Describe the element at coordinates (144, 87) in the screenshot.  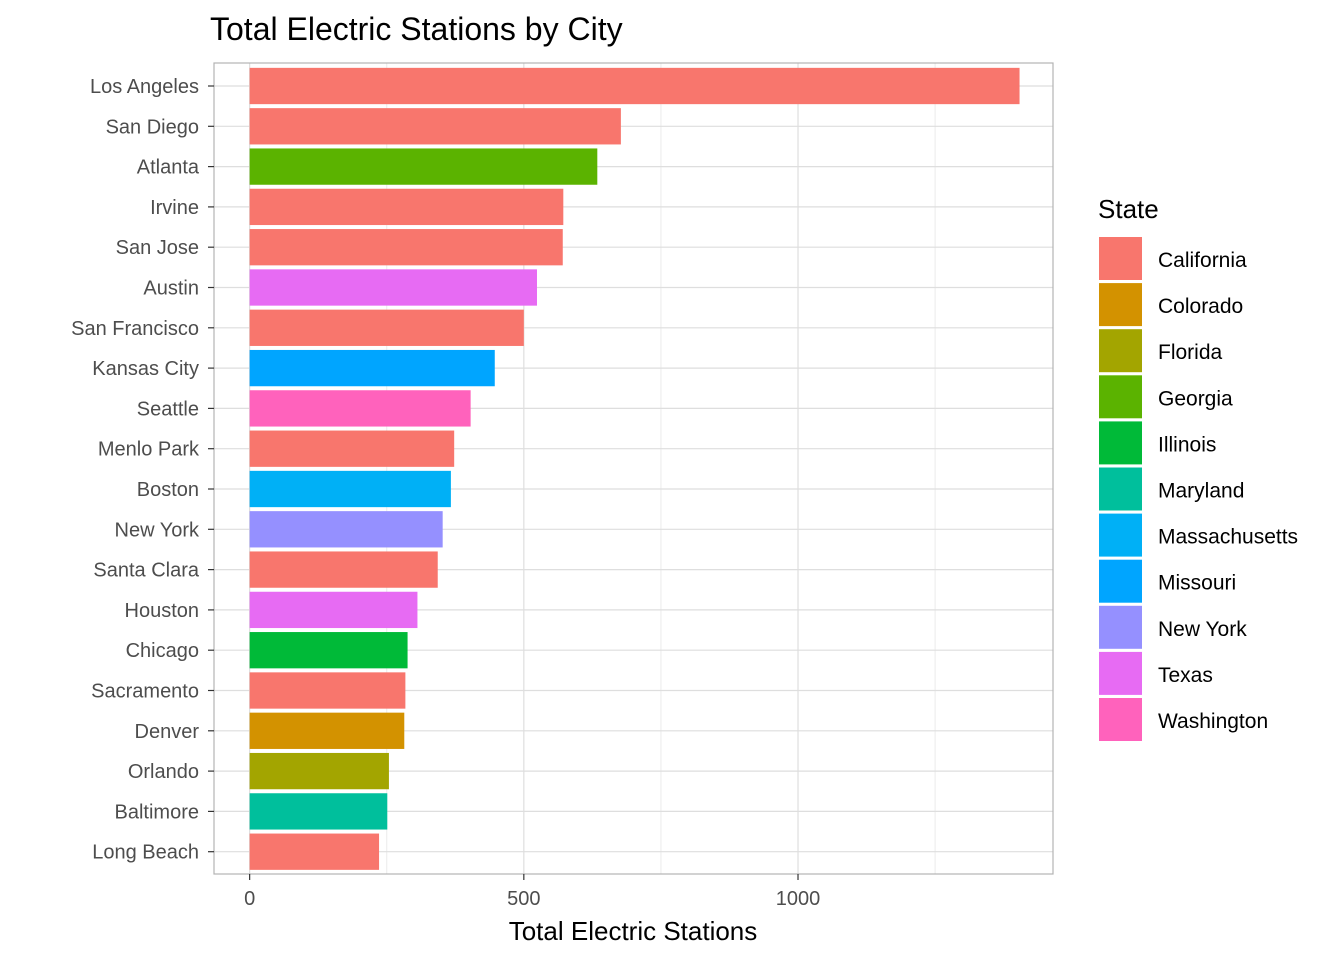
I see `y-tick-label: Los Angeles` at that location.